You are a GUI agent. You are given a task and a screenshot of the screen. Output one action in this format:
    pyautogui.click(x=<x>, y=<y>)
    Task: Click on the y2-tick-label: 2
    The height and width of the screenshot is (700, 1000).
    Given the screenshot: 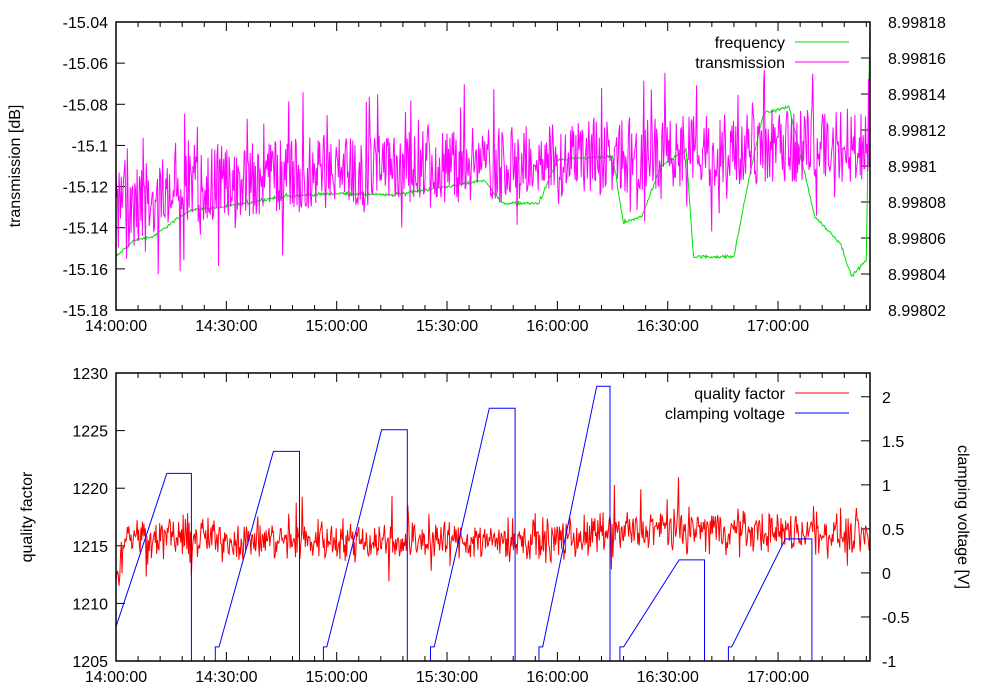 What is the action you would take?
    pyautogui.click(x=886, y=398)
    